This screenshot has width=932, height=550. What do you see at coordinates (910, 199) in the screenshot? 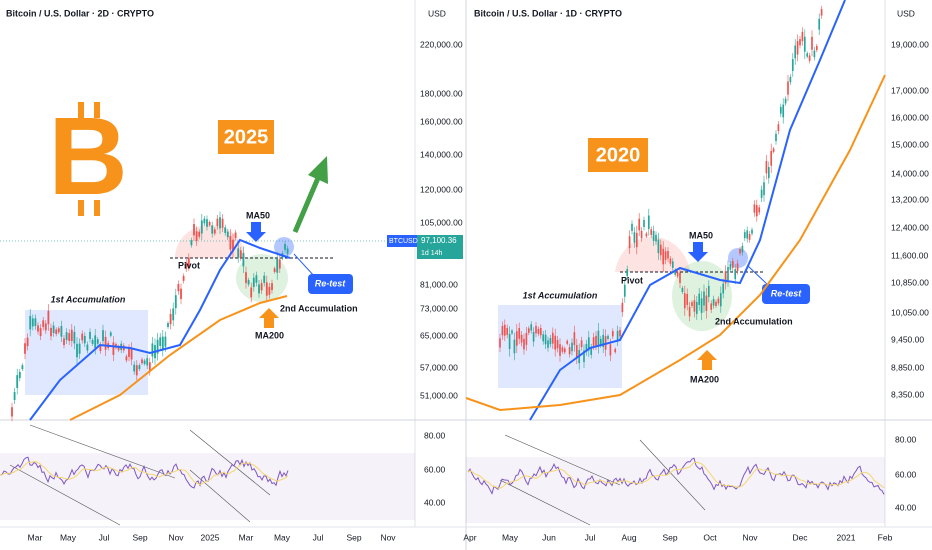
I see `price-label: 13,200.00` at bounding box center [910, 199].